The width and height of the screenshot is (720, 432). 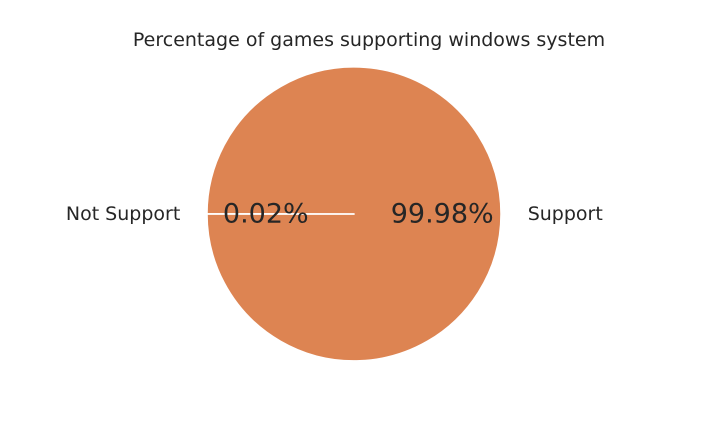 What do you see at coordinates (123, 214) in the screenshot?
I see `slice-label-not-support: Not Support` at bounding box center [123, 214].